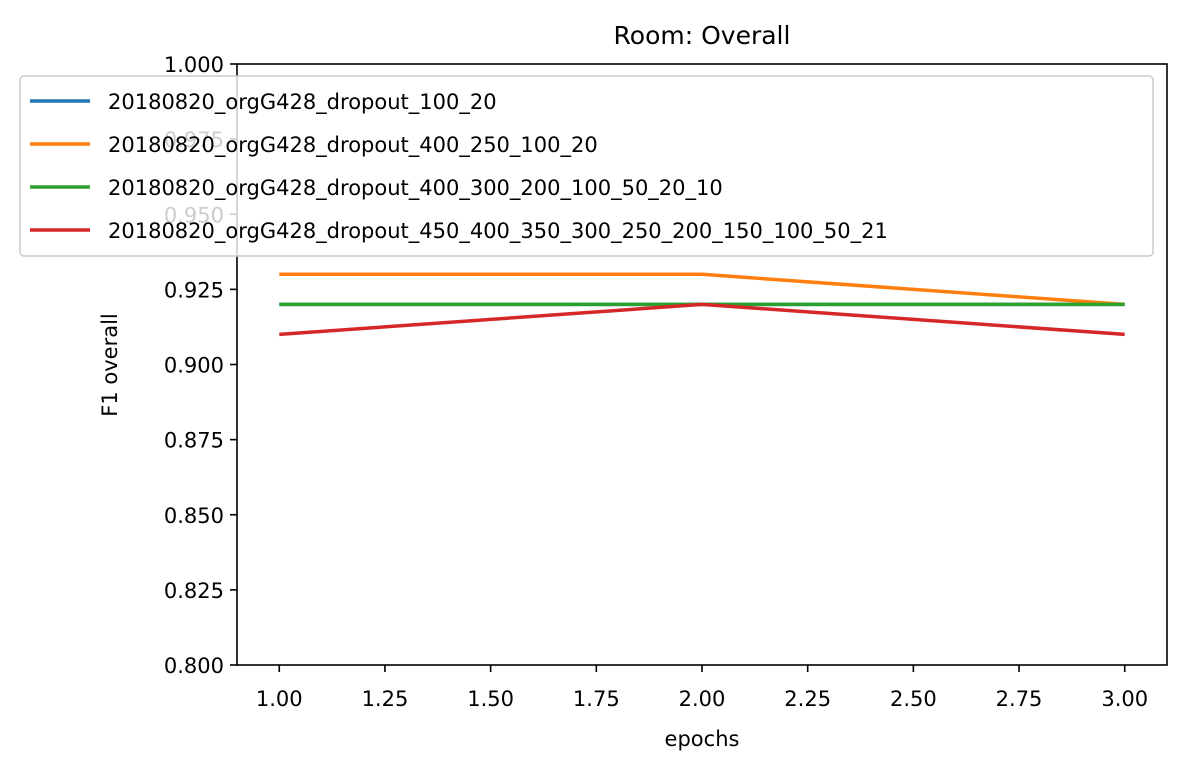 This screenshot has height=773, width=1190. Describe the element at coordinates (913, 699) in the screenshot. I see `x-tick-label: 2.50` at that location.